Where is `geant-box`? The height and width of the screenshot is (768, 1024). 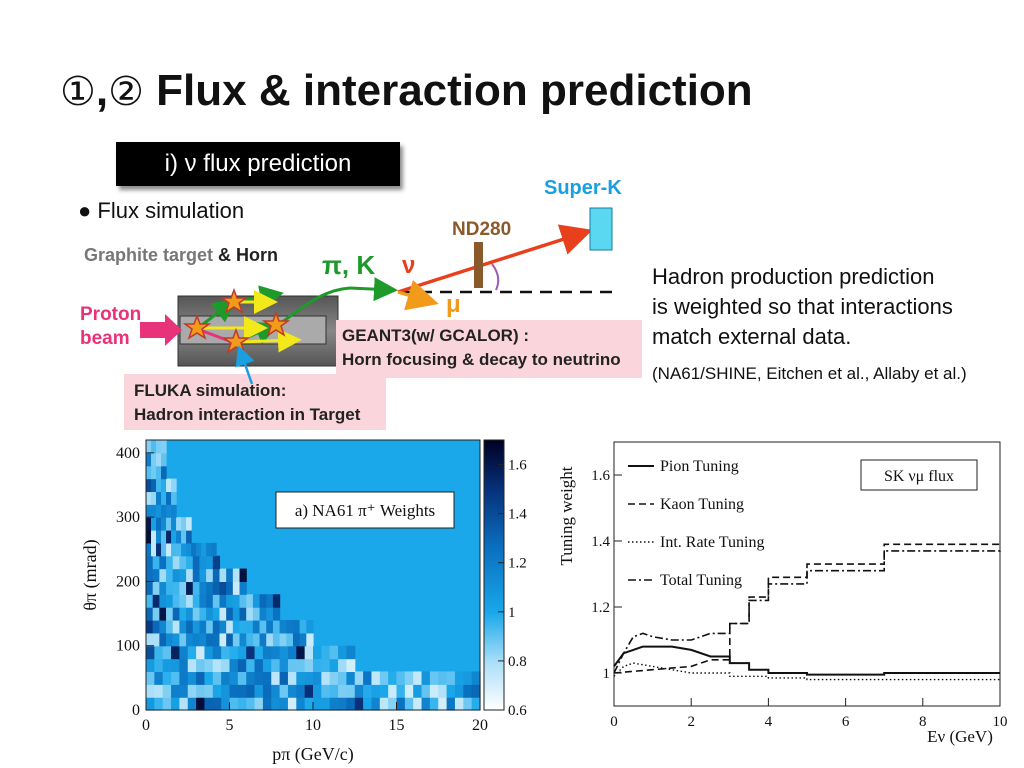
geant-box is located at coordinates (489, 349).